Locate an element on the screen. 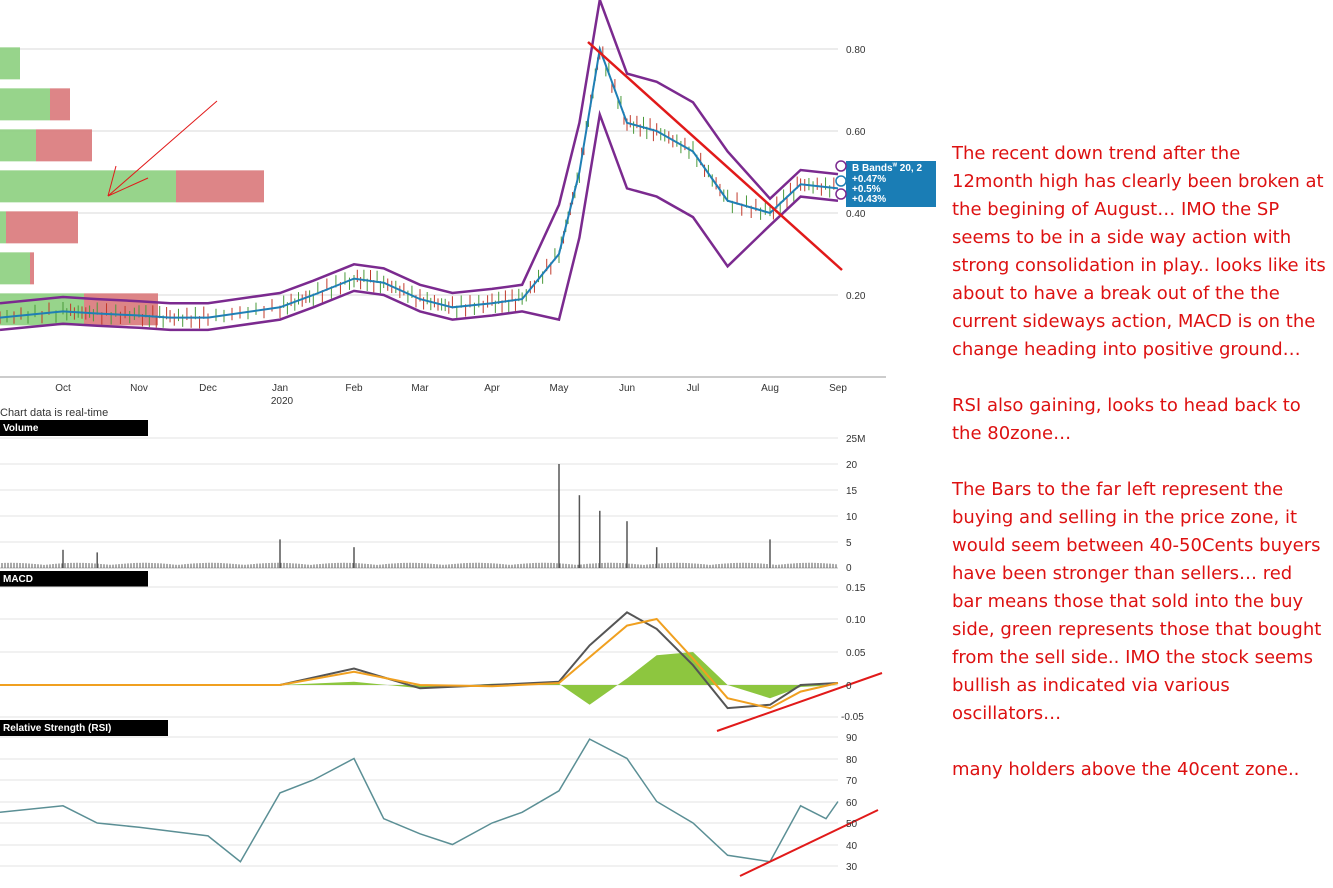  rsi-line is located at coordinates (419, 800).